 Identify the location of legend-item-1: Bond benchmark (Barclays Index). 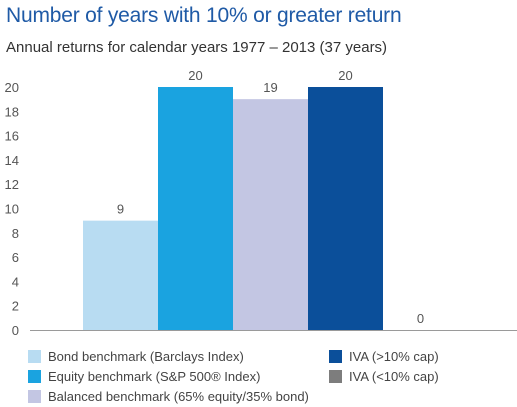
(136, 356).